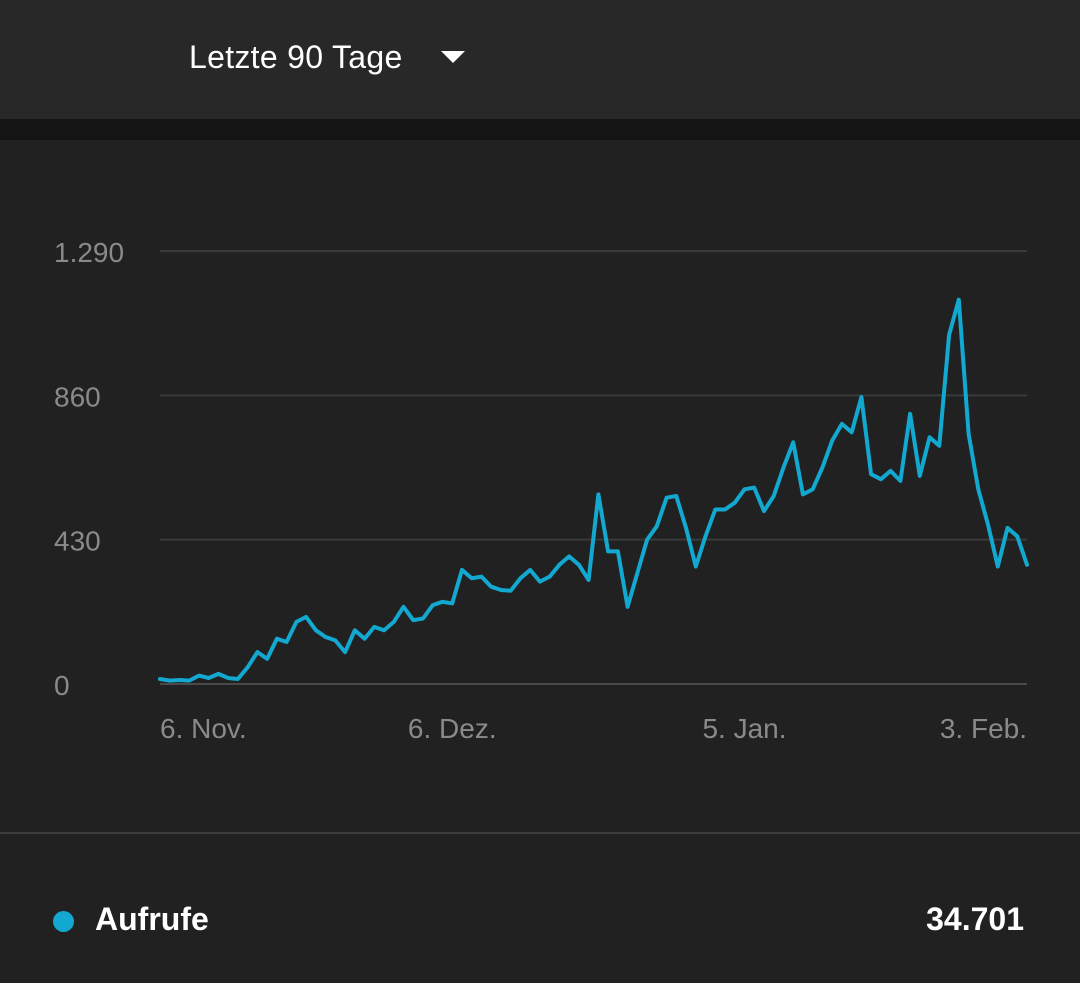 The height and width of the screenshot is (983, 1080). What do you see at coordinates (77, 541) in the screenshot?
I see `y-tick-label: 430` at bounding box center [77, 541].